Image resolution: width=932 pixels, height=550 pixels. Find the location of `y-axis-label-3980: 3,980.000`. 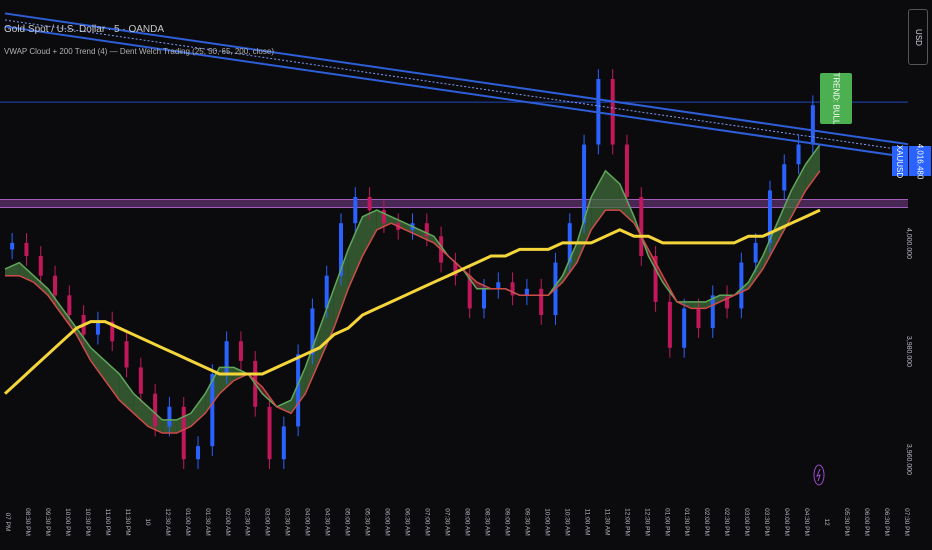

y-axis-label-3980: 3,980.000 is located at coordinates (909, 351).